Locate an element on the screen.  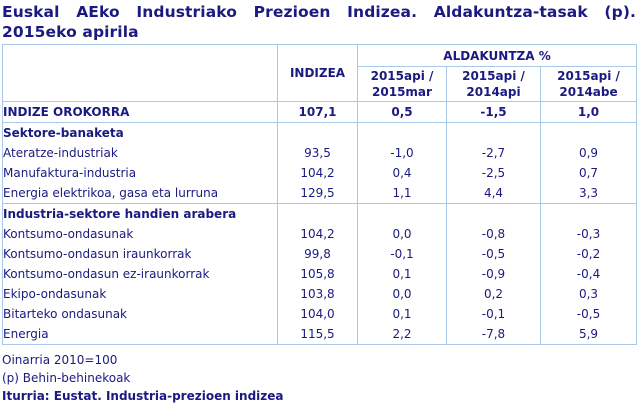
footnote-base: Oinarria 2010=100 is located at coordinates (60, 360).